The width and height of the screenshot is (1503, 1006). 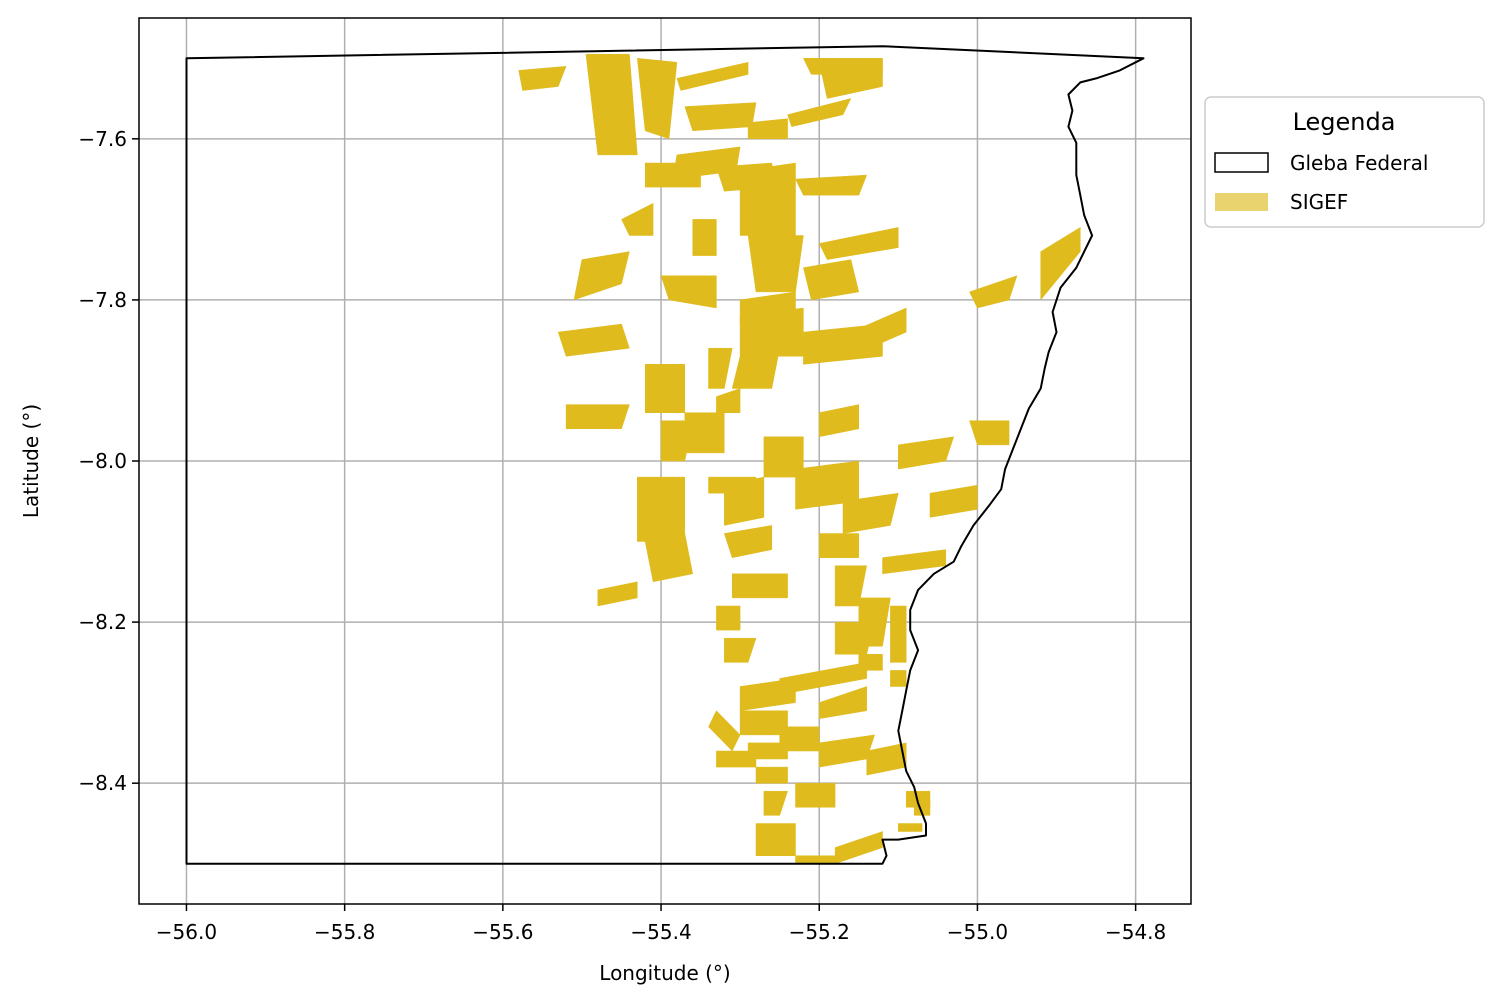 I want to click on legend: Legenda Gleba Federal SIGEF, so click(x=1344, y=162).